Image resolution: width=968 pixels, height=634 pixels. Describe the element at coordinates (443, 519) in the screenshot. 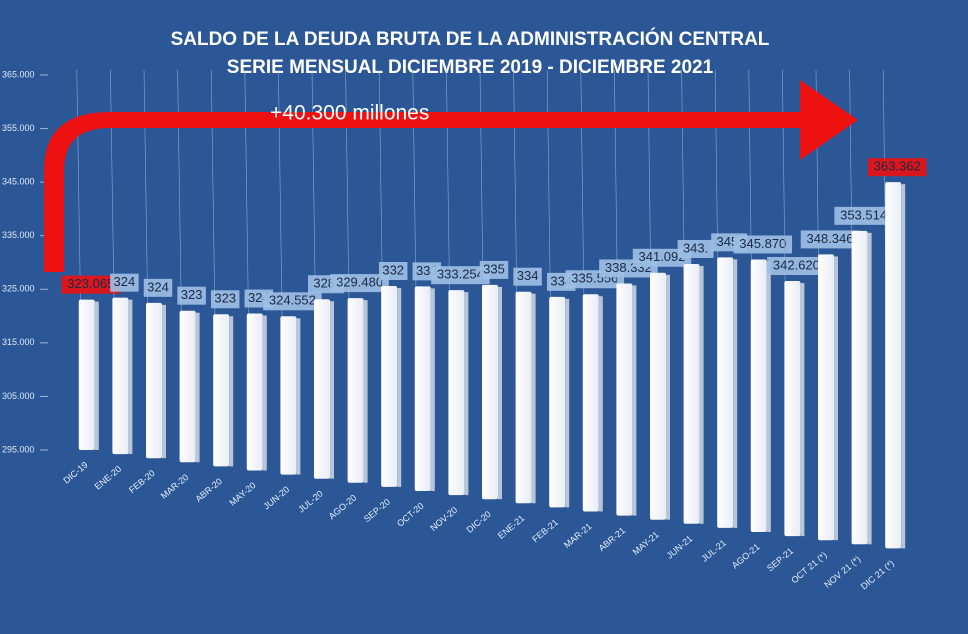

I see `x-tick-label: NOV-20` at that location.